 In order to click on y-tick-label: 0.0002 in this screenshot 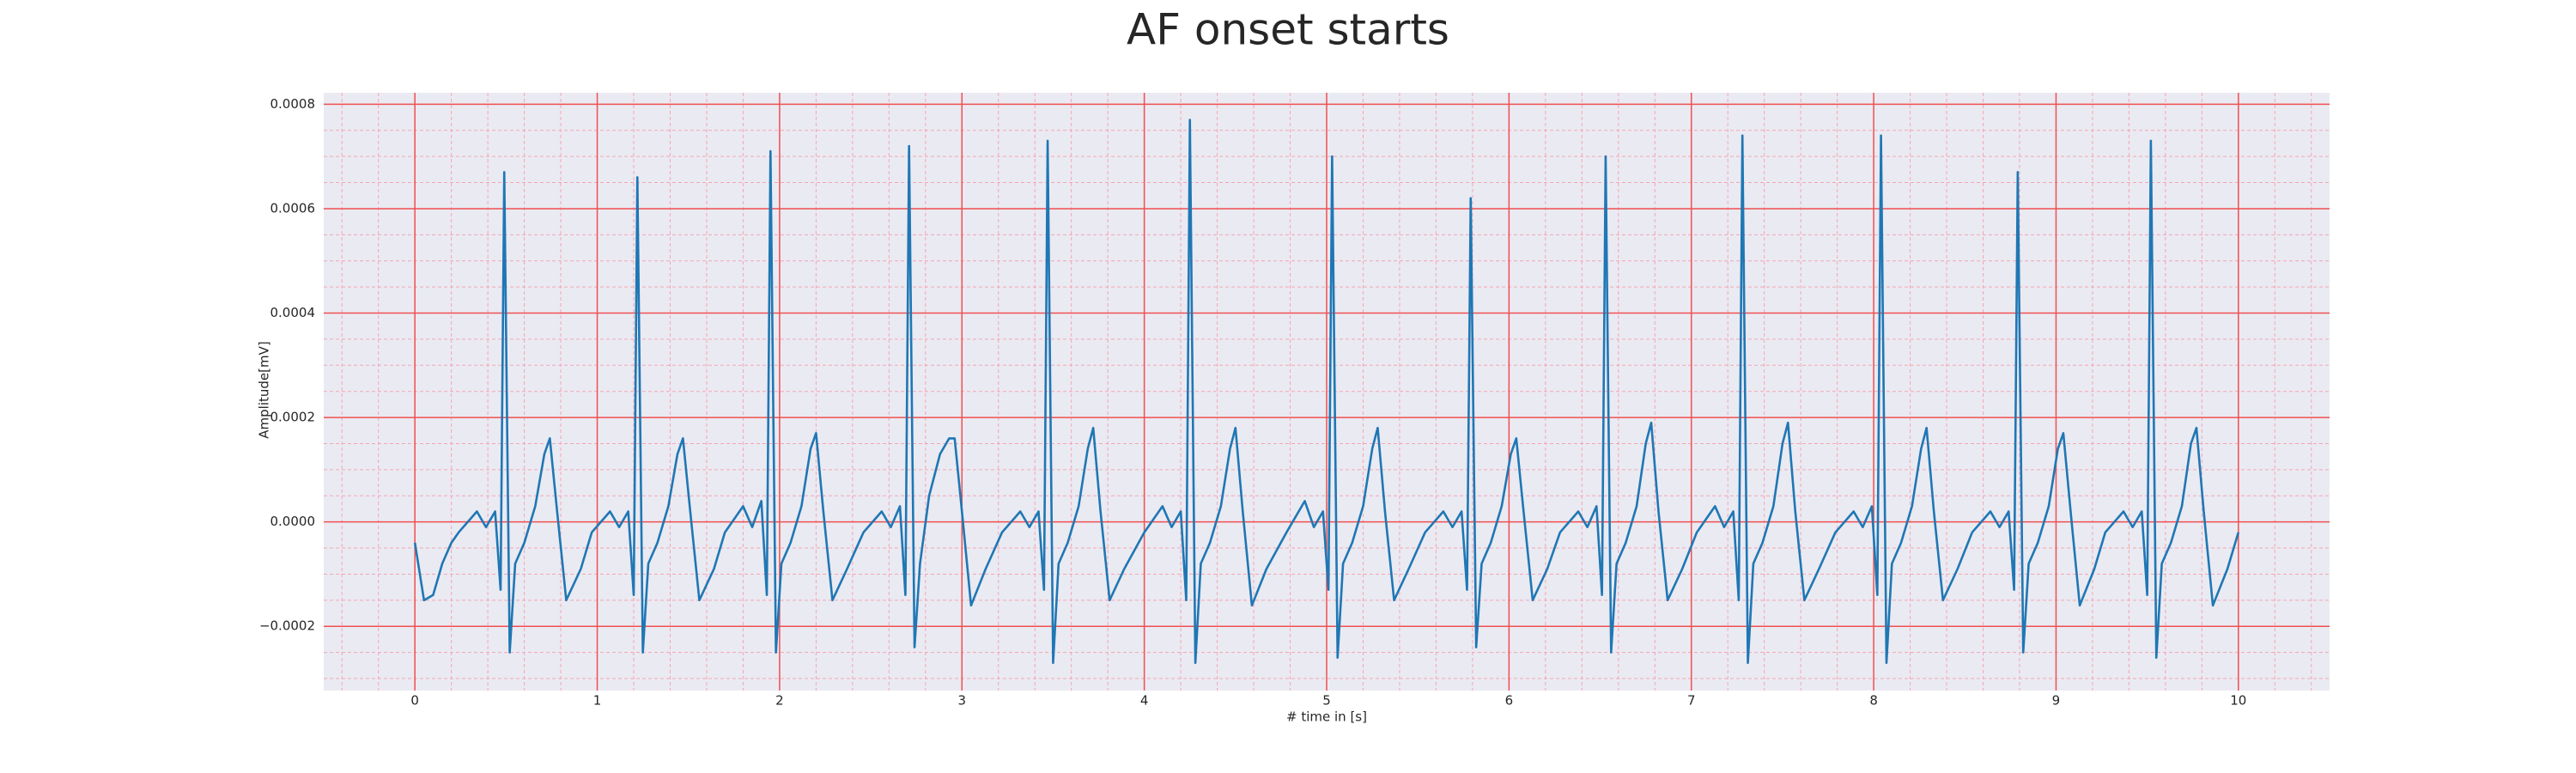, I will do `click(293, 417)`.